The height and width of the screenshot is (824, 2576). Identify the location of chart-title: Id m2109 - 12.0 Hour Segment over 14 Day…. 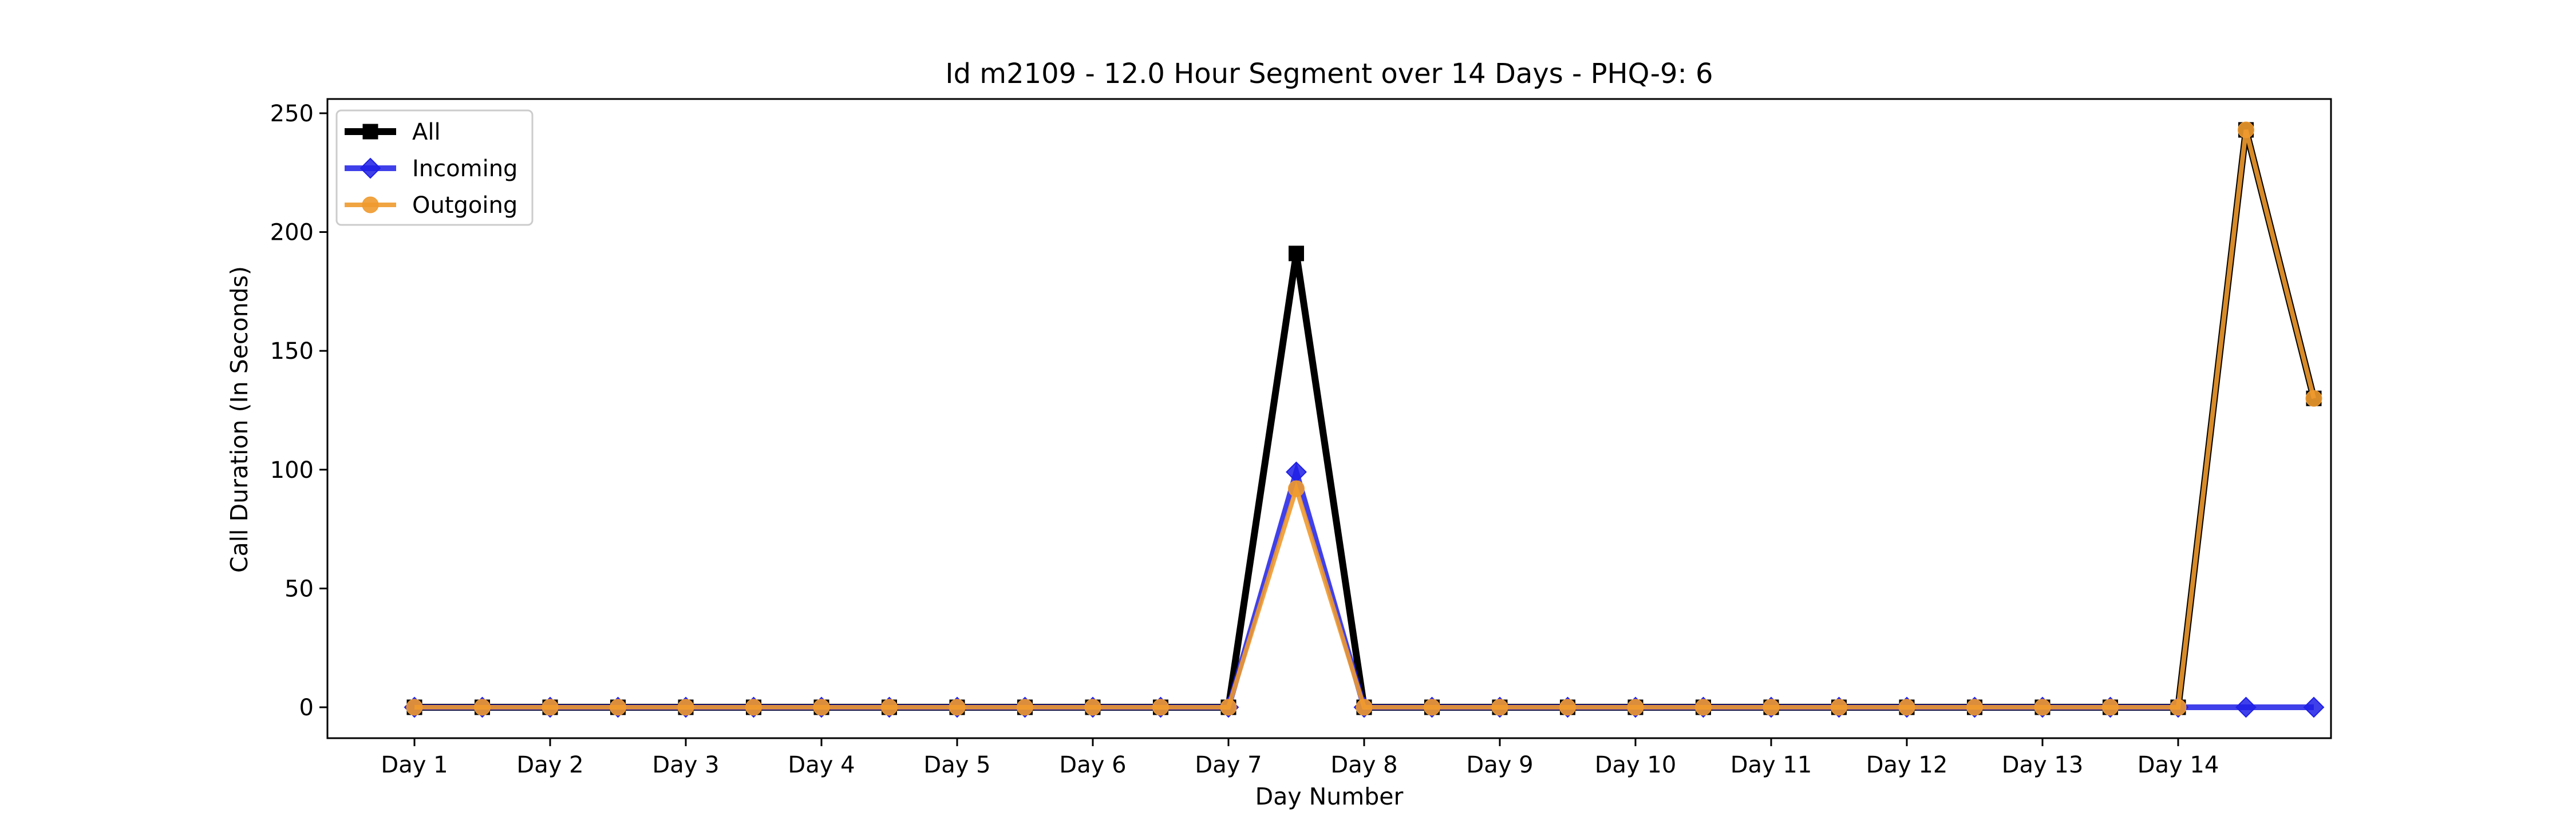
(1329, 74).